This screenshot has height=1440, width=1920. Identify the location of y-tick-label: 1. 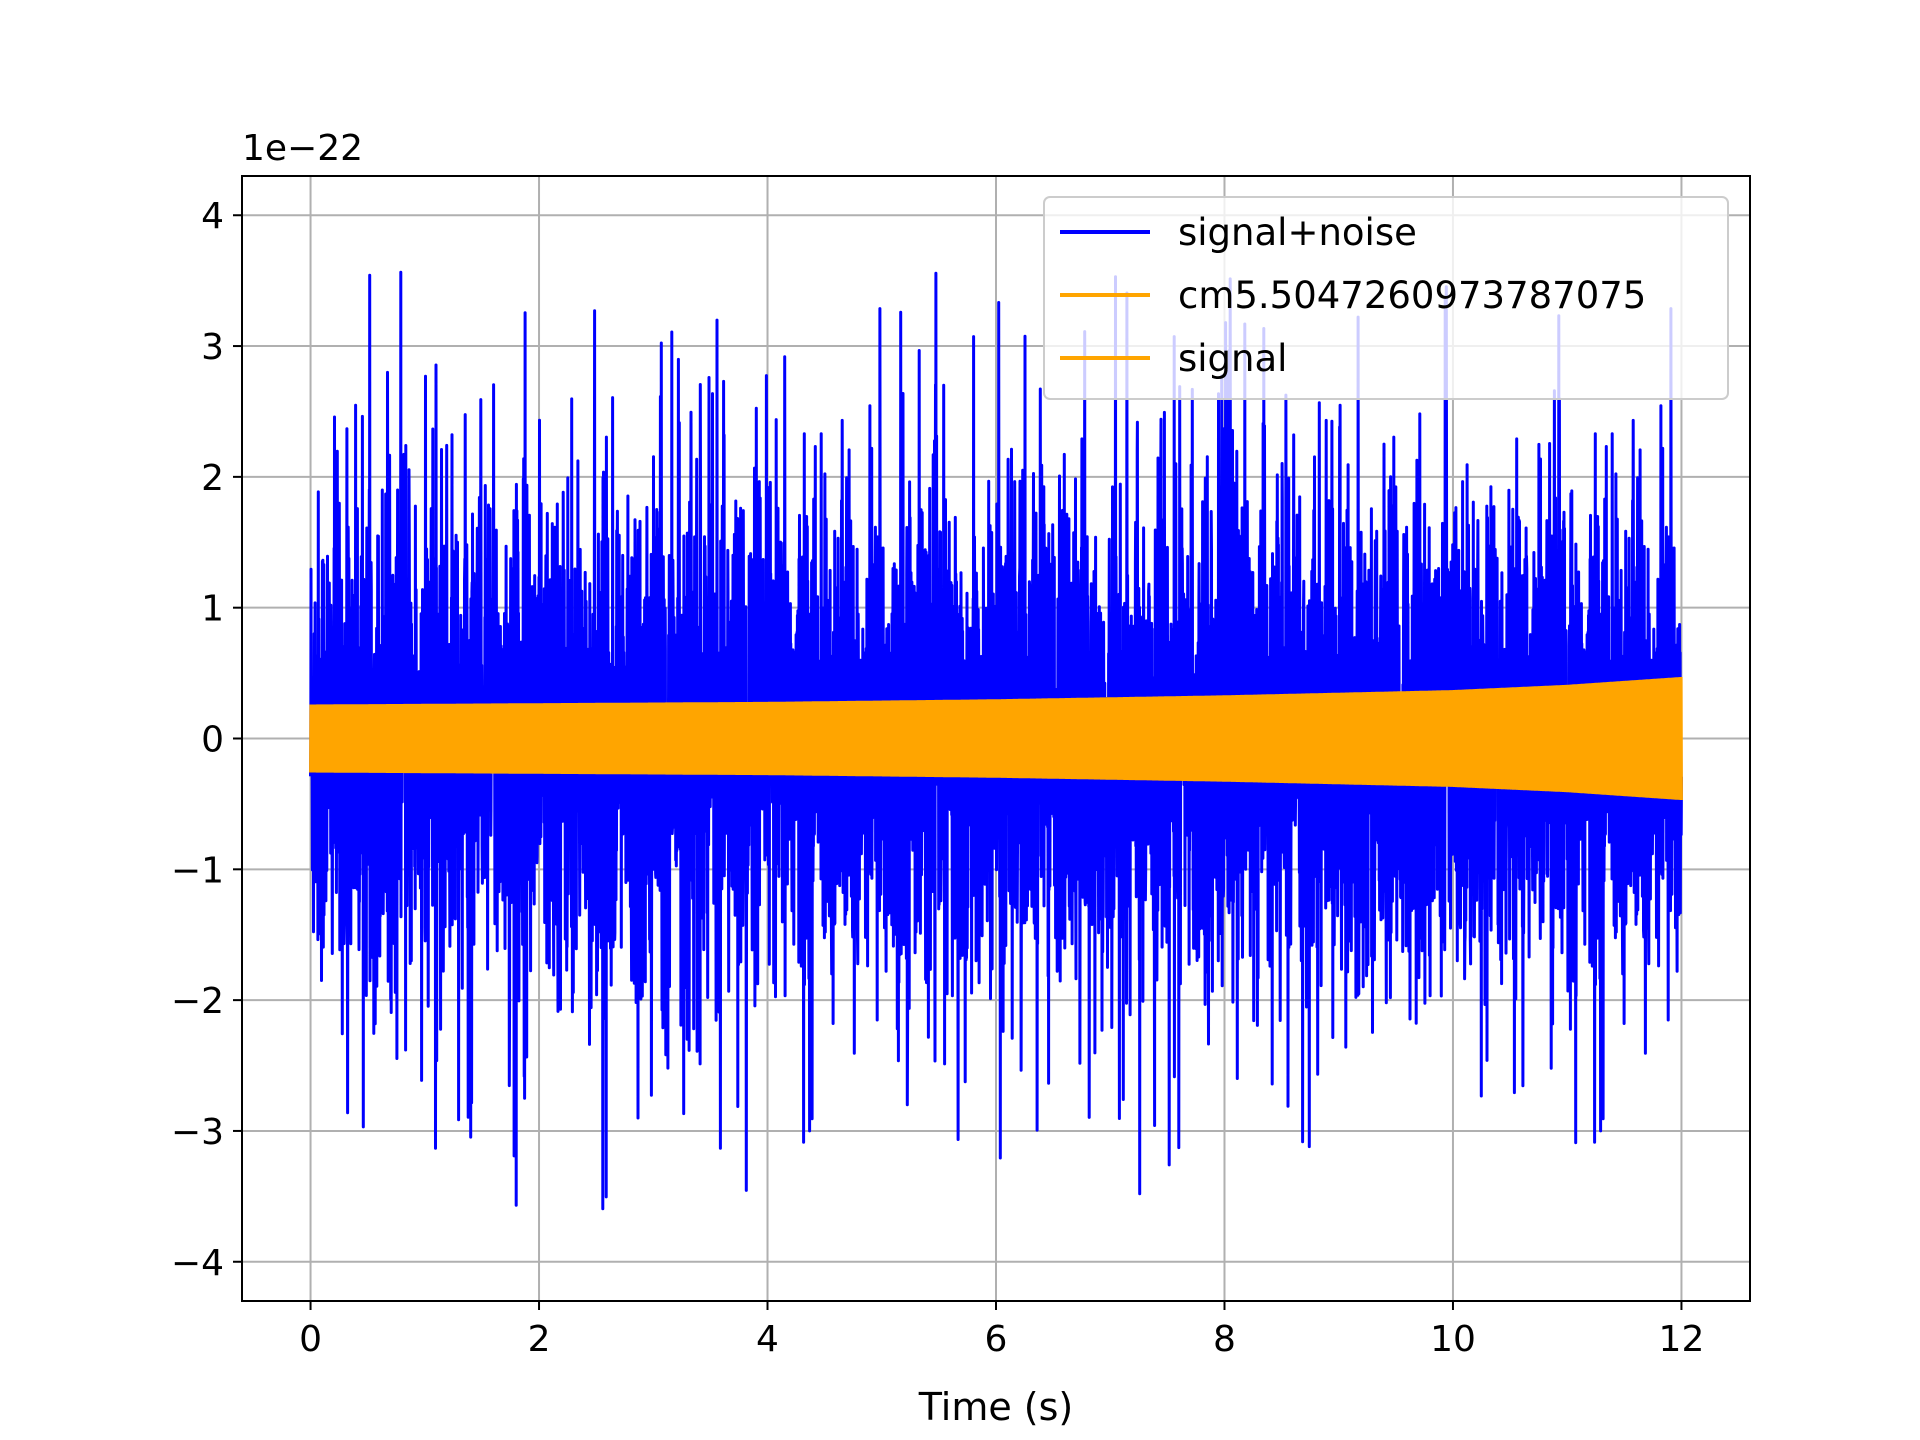
(212, 609).